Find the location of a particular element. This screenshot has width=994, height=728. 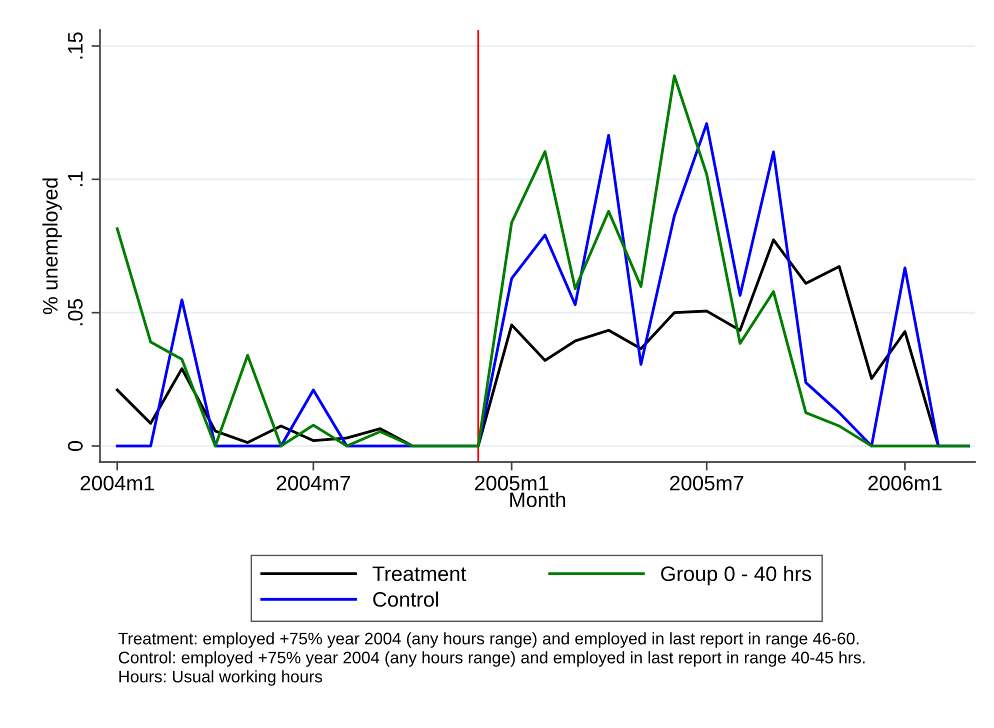

text: Treatment: employed +75% year 2004 (any hours range) and employed in last report in range 46-60. is located at coordinates (488, 640).